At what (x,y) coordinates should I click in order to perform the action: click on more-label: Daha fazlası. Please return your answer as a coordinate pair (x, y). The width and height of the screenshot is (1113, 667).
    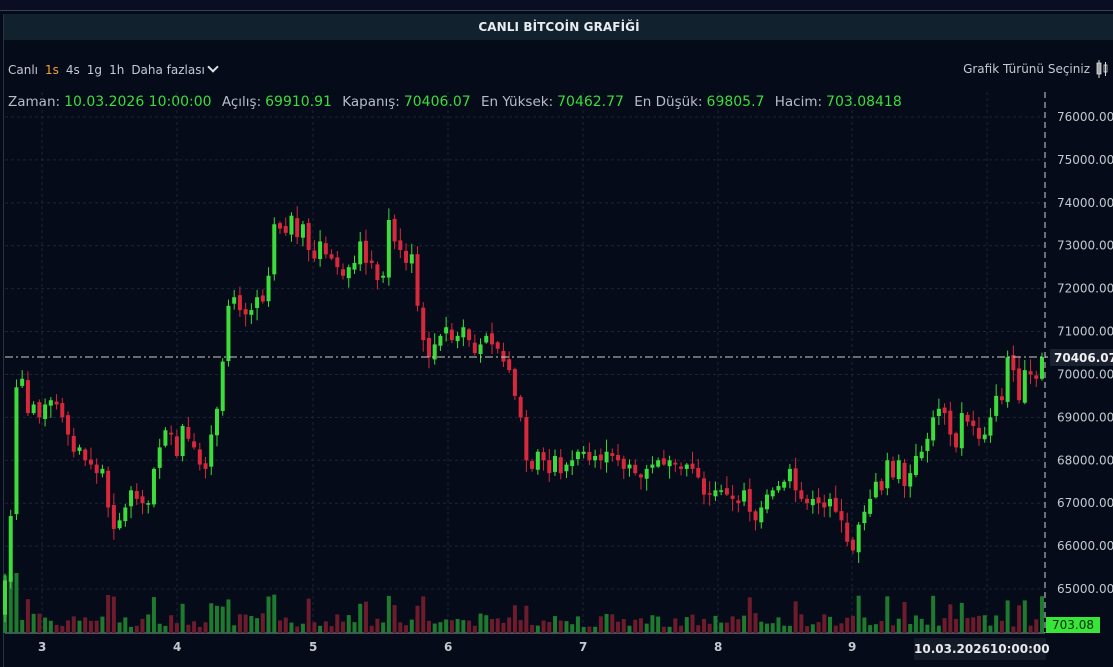
    Looking at the image, I should click on (168, 70).